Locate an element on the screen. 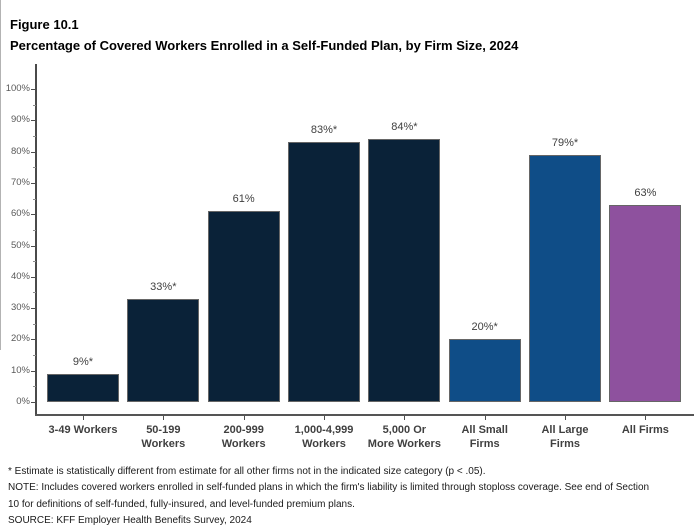  y-axis-tick-label: 90% is located at coordinates (20, 120).